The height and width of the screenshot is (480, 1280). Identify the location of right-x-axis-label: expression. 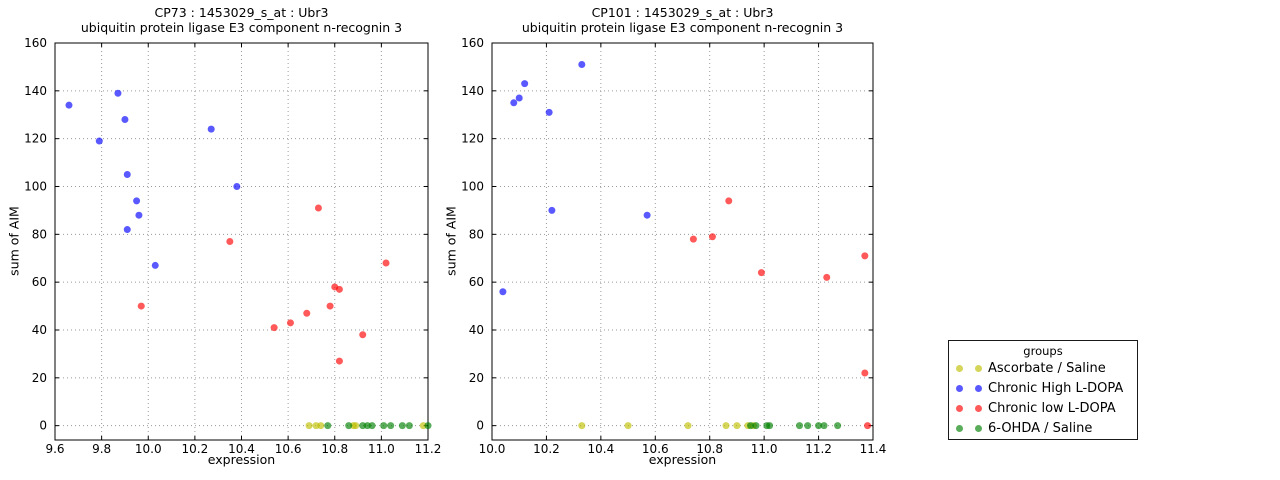
(682, 459).